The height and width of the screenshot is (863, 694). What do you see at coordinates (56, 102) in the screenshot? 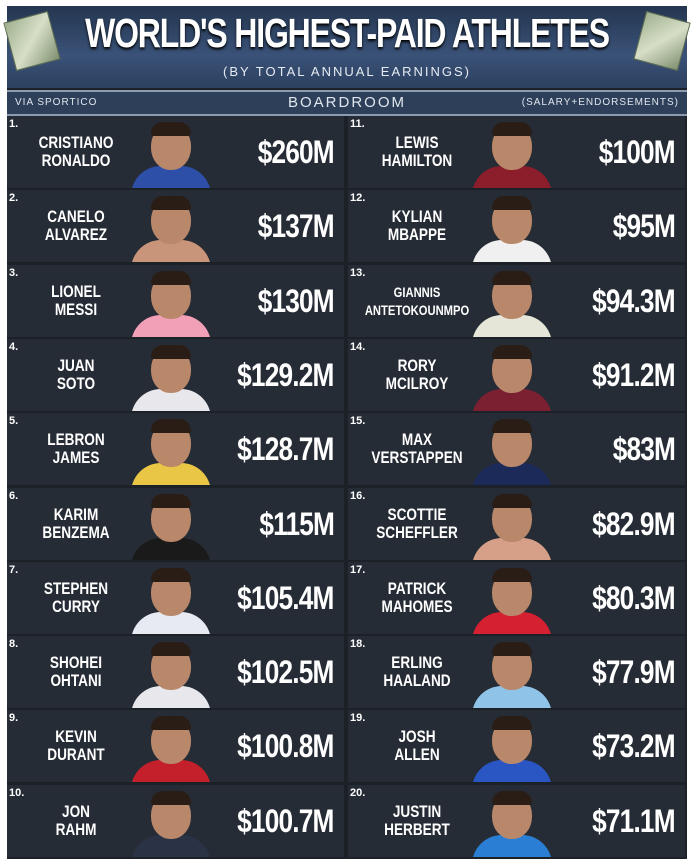
I see `source-label: VIA SPORTICO` at bounding box center [56, 102].